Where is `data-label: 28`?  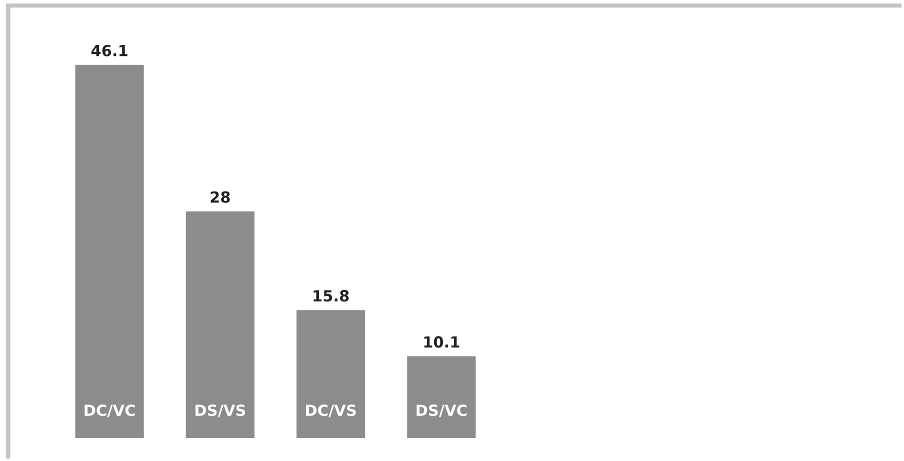
data-label: 28 is located at coordinates (220, 197).